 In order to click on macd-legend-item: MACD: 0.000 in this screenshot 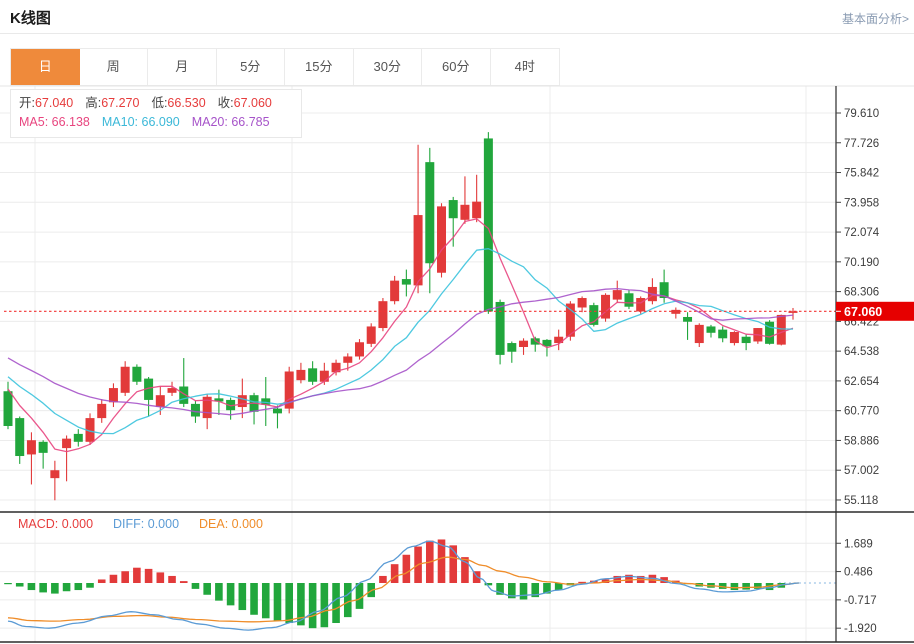, I will do `click(56, 524)`.